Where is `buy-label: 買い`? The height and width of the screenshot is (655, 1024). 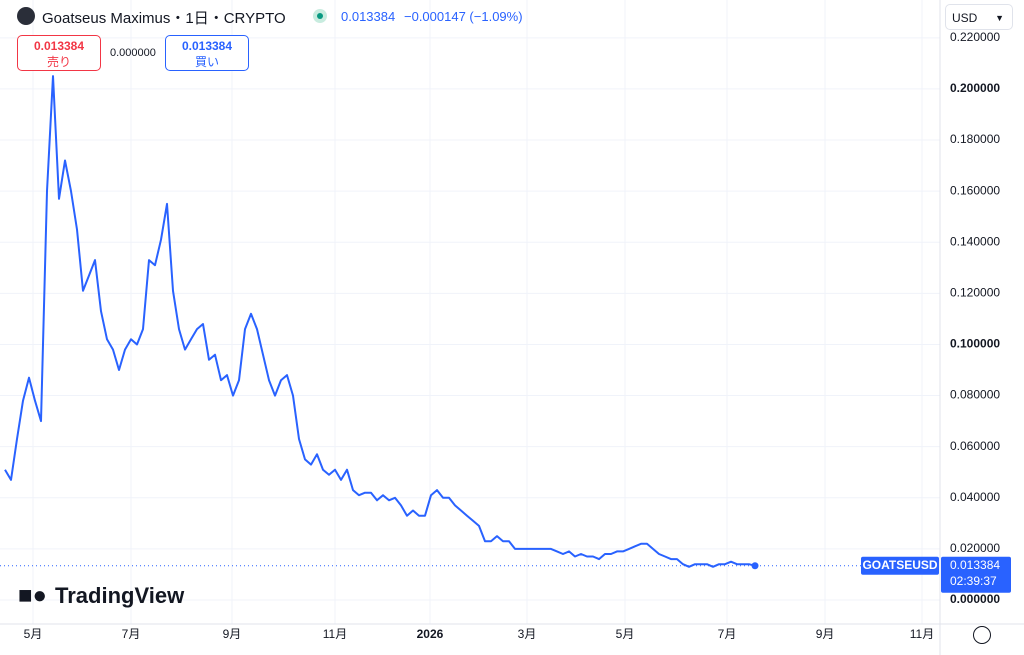
buy-label: 買い is located at coordinates (206, 62).